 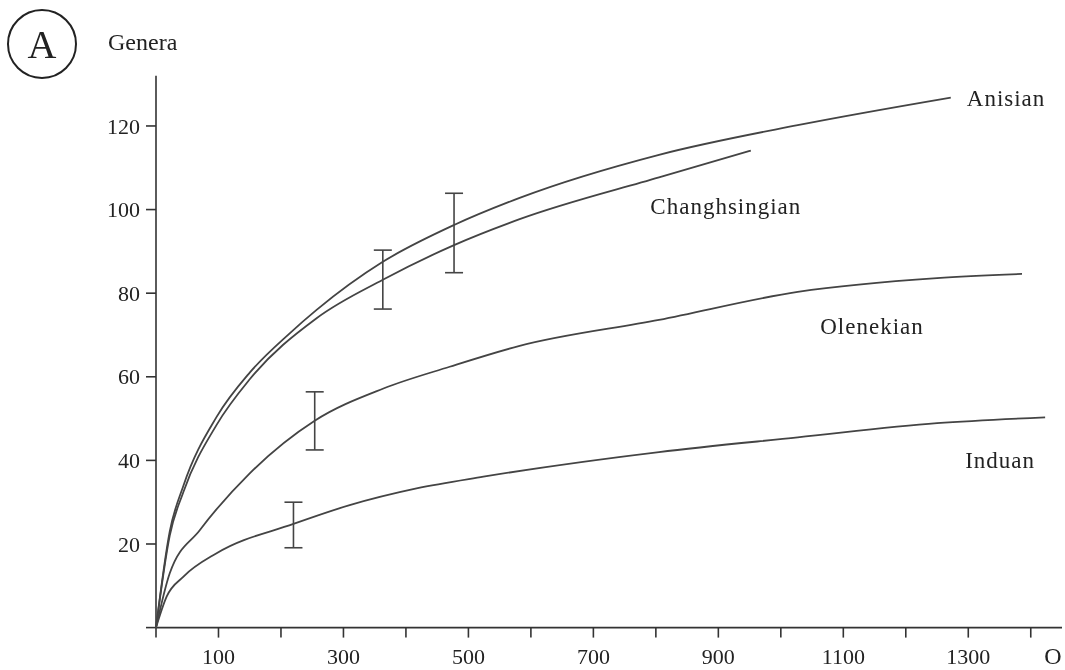 What do you see at coordinates (1006, 98) in the screenshot?
I see `series-label: Anisian` at bounding box center [1006, 98].